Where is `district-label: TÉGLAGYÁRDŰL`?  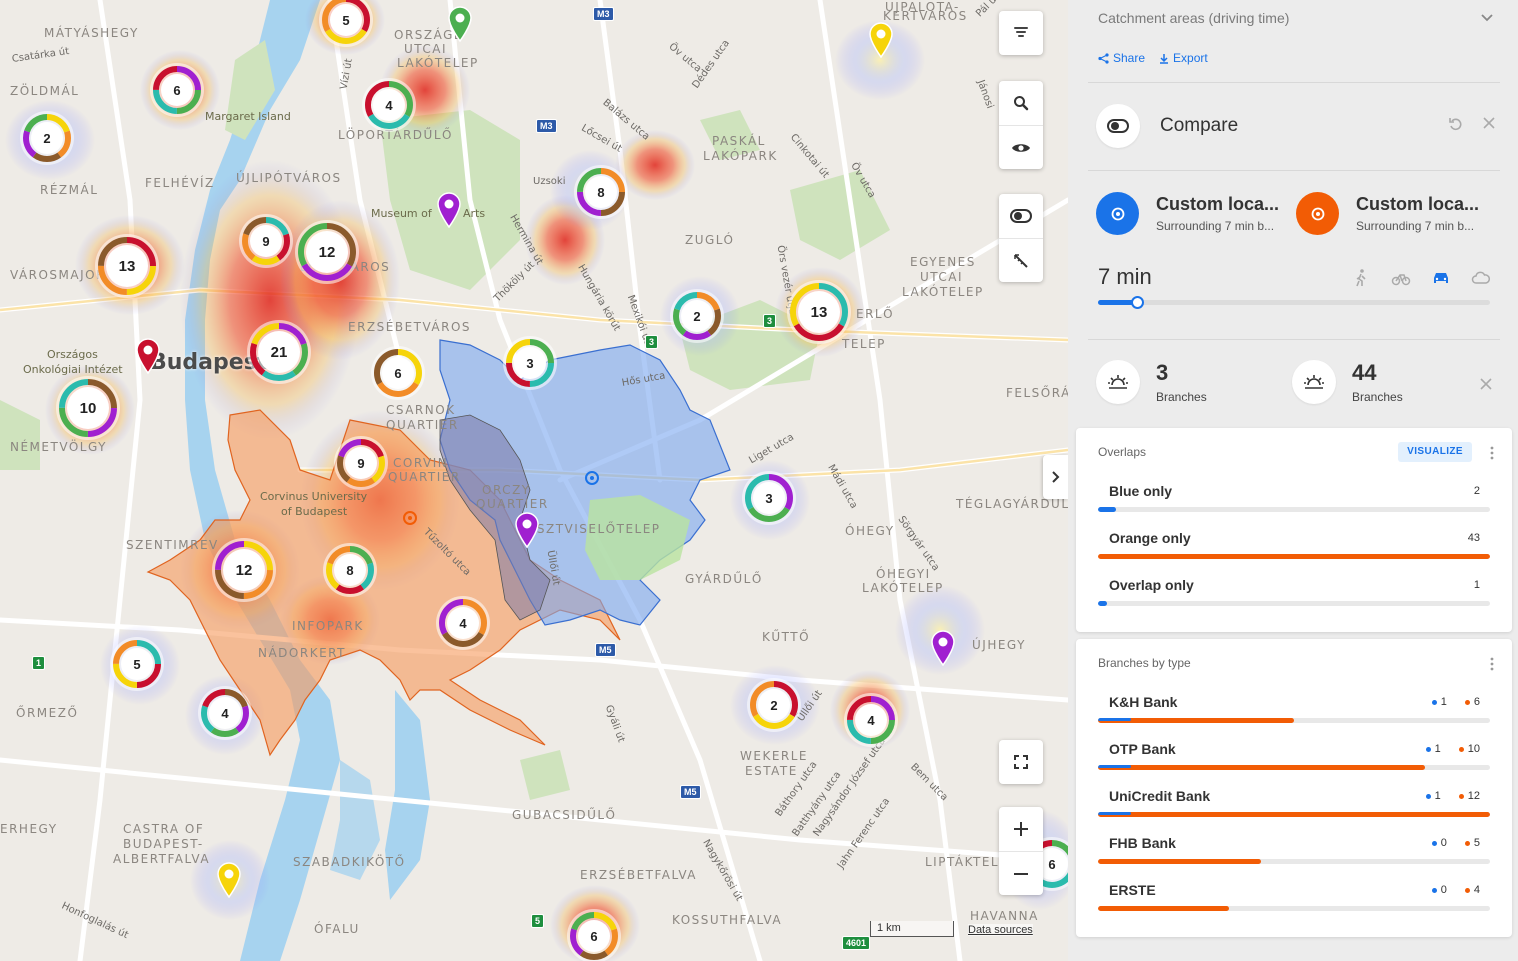
district-label: TÉGLAGYÁRDŰL is located at coordinates (1012, 504).